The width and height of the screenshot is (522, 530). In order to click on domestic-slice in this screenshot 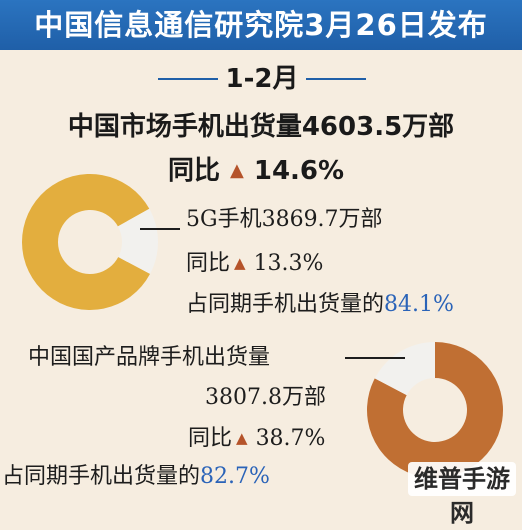, I will do `click(435, 410)`.